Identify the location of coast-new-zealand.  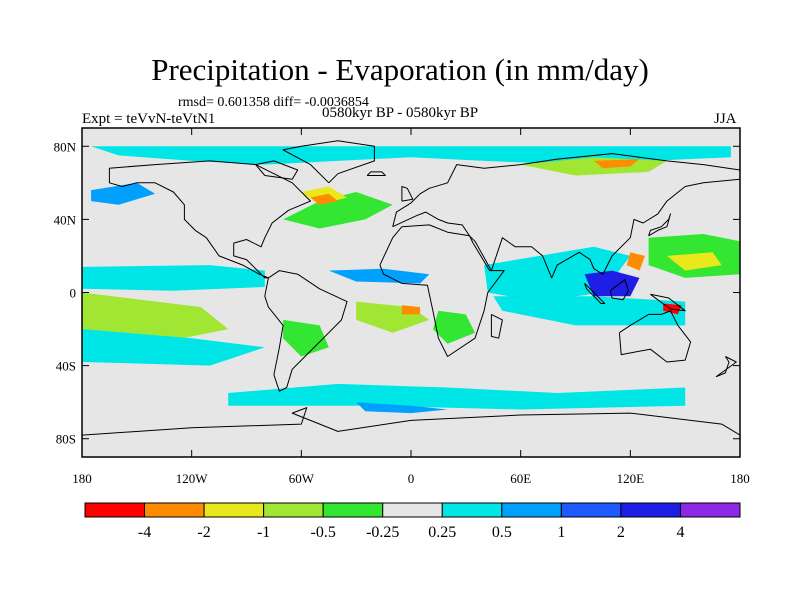
(726, 367).